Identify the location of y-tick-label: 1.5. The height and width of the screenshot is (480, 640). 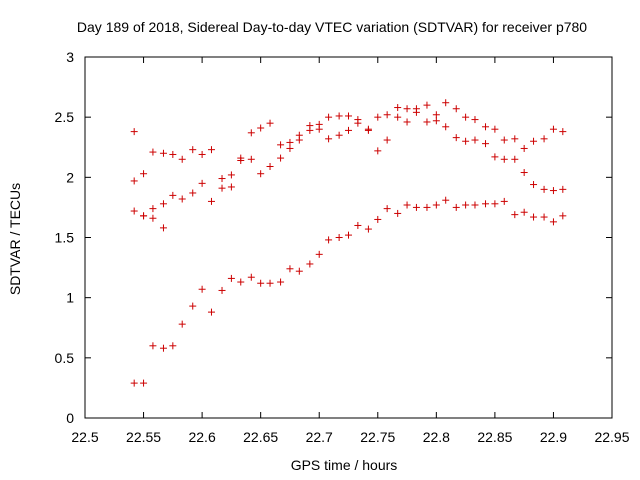
(65, 238).